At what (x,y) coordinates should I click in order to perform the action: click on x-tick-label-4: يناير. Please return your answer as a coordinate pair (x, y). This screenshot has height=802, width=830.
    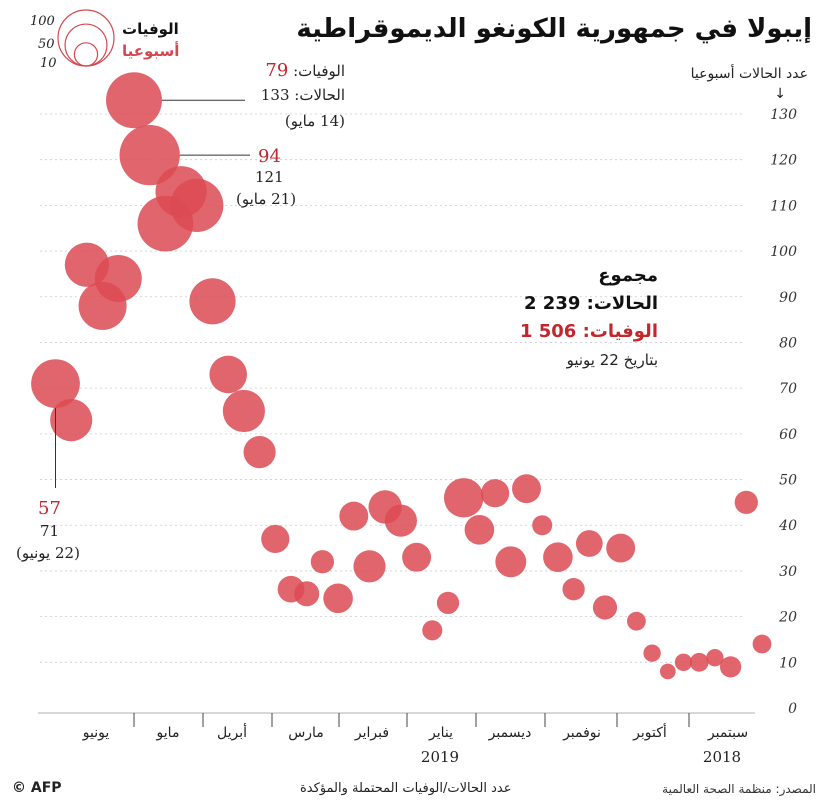
    Looking at the image, I should click on (440, 733).